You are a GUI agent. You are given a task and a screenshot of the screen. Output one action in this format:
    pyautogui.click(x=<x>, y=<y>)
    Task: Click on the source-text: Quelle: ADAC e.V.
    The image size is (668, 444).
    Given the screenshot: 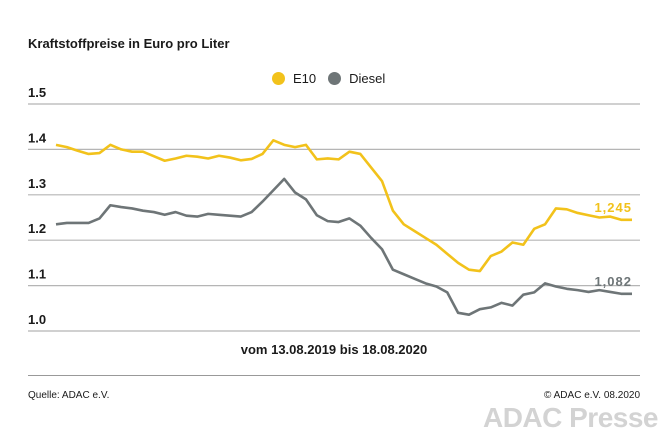 What is the action you would take?
    pyautogui.click(x=69, y=395)
    